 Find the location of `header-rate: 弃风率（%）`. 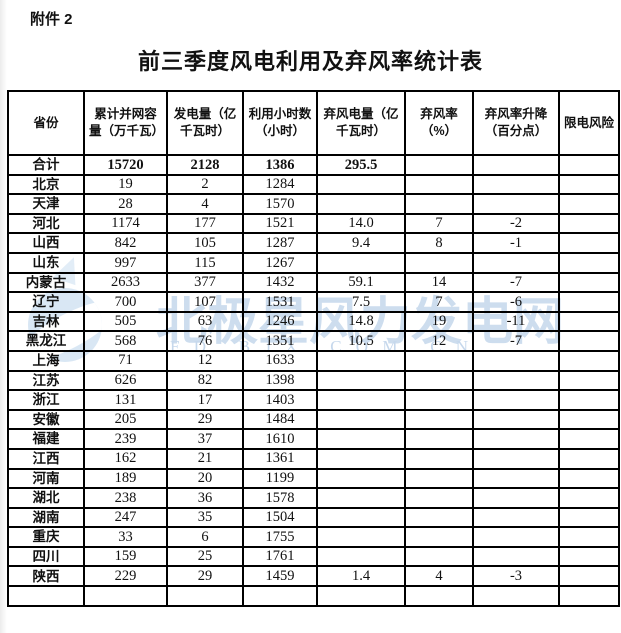

header-rate: 弃风率（%） is located at coordinates (439, 123).